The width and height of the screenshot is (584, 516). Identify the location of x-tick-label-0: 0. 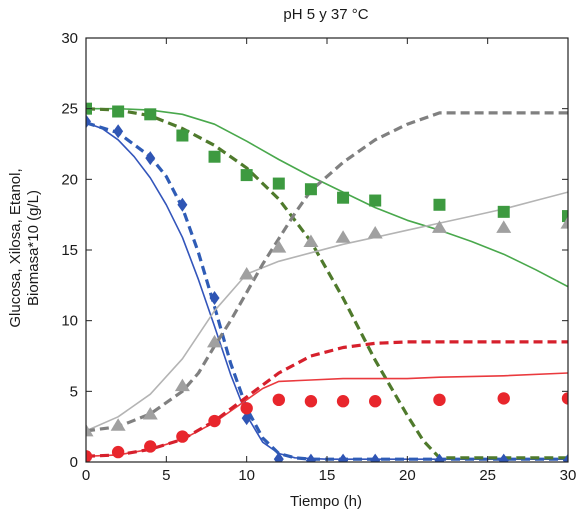
(86, 475).